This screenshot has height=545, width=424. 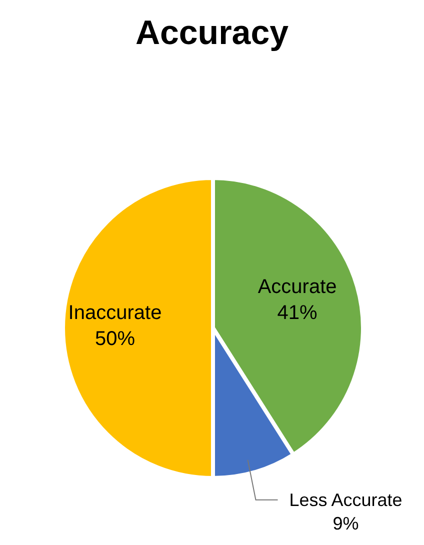 What do you see at coordinates (212, 33) in the screenshot?
I see `chart-title: Accuracy` at bounding box center [212, 33].